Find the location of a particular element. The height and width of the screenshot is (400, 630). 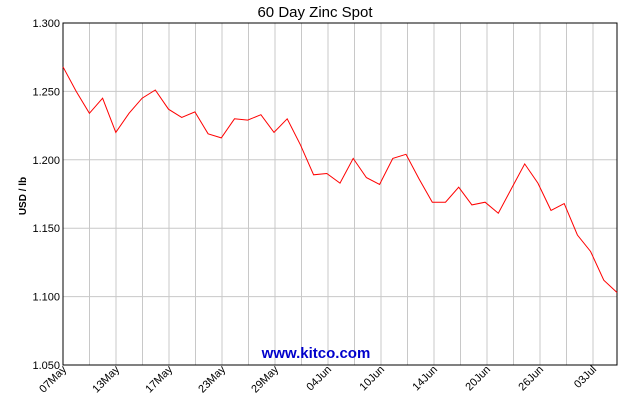

y-tick-label: 1.300 is located at coordinates (46, 24).